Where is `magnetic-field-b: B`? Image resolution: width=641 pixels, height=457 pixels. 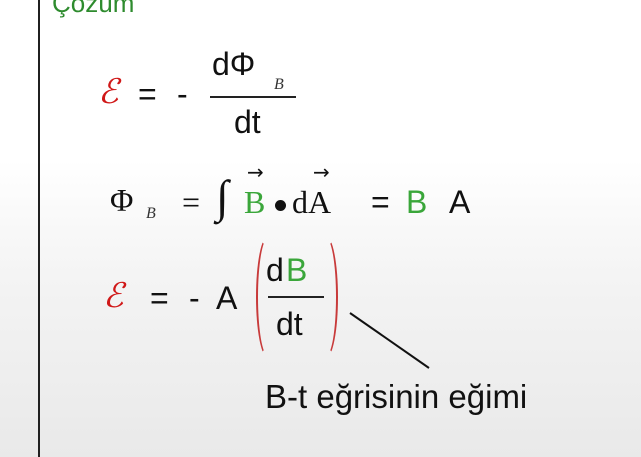 magnetic-field-b: B is located at coordinates (417, 202).